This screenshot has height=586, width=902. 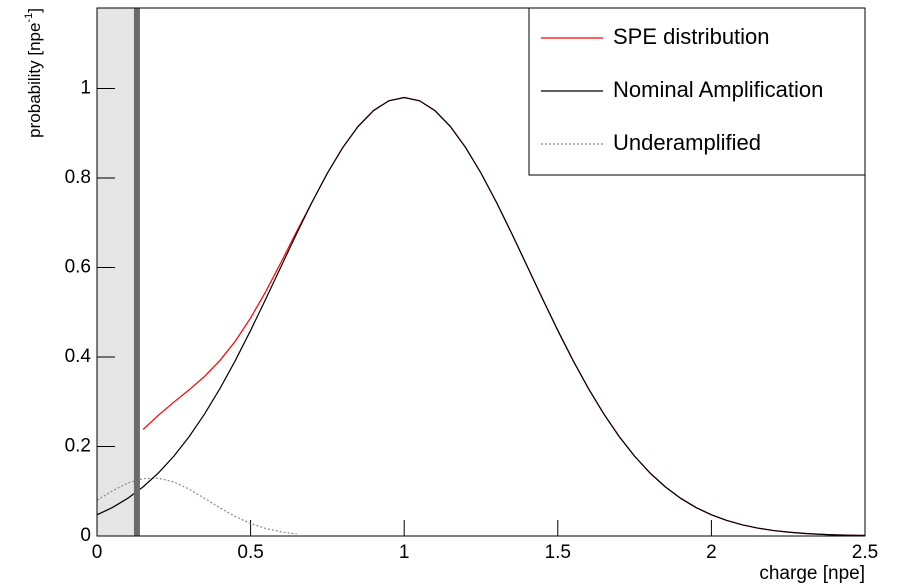 What do you see at coordinates (85, 88) in the screenshot?
I see `y-tick-label: 1` at bounding box center [85, 88].